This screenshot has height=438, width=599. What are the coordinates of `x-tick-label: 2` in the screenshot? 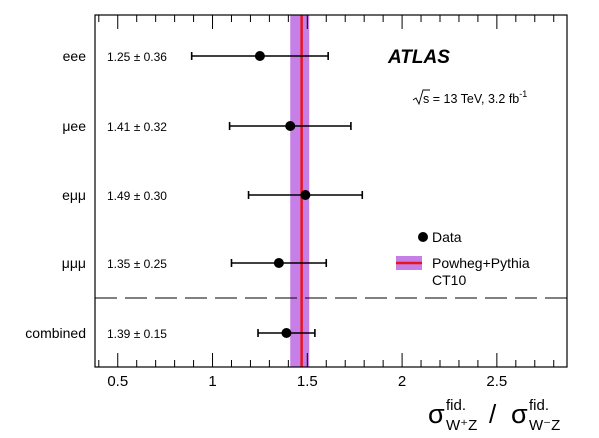 It's located at (402, 381).